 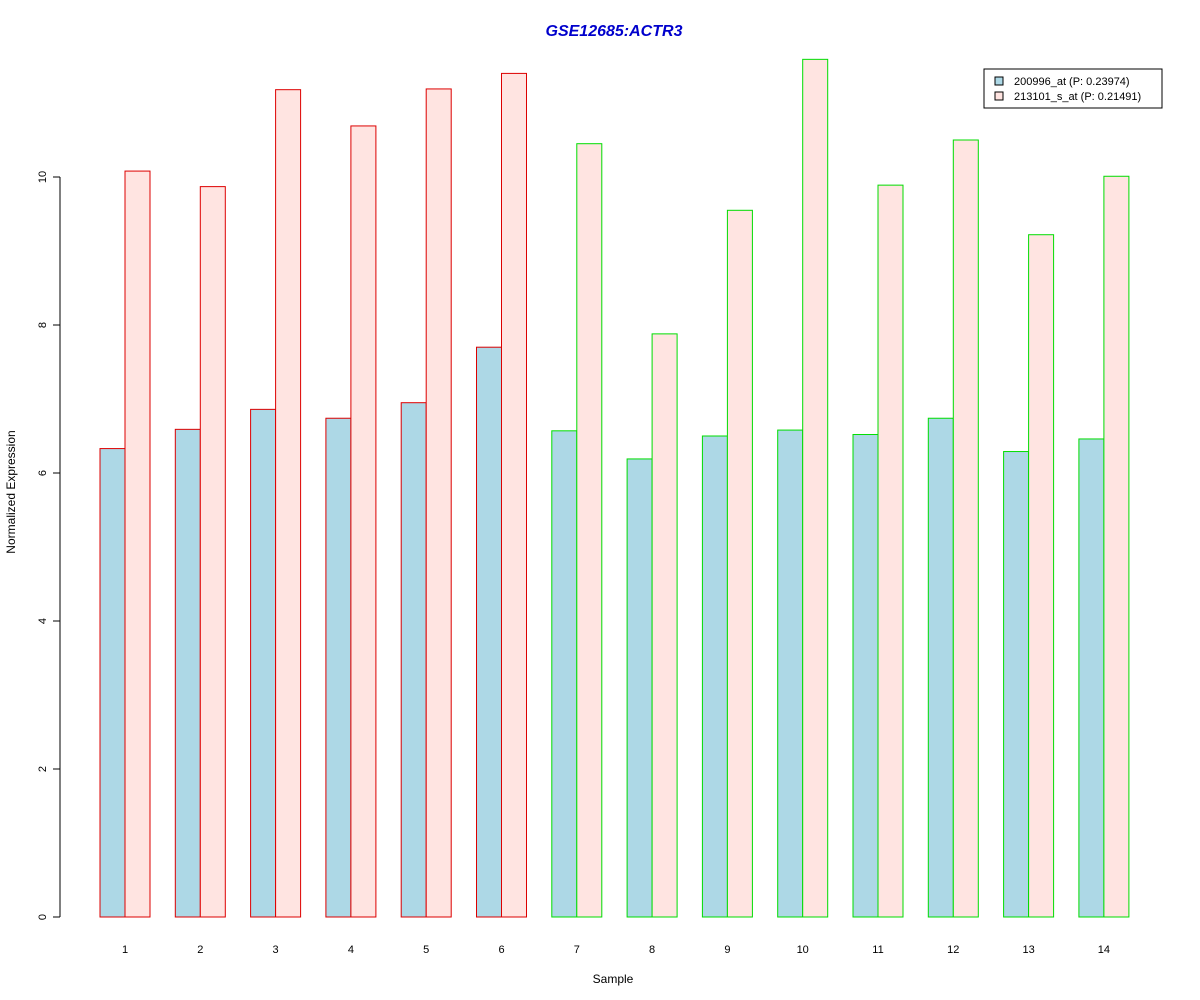 What do you see at coordinates (43, 769) in the screenshot?
I see `y-tick-label: 2` at bounding box center [43, 769].